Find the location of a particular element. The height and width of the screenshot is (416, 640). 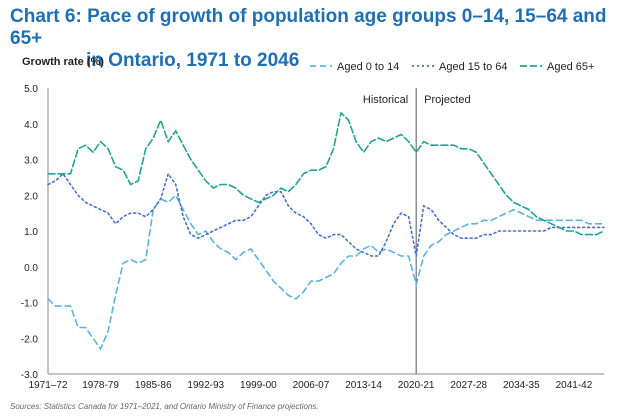

y-tick-label: 5.0 is located at coordinates (31, 89).